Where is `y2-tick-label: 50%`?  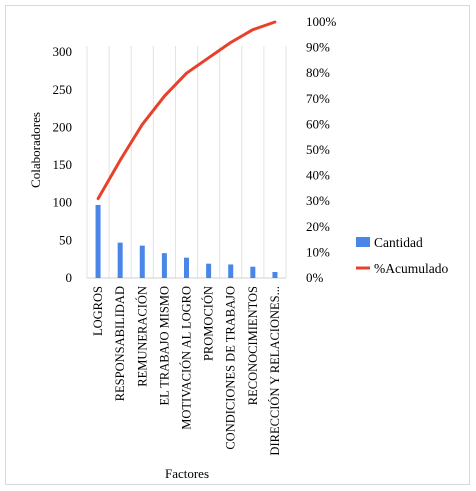
y2-tick-label: 50% is located at coordinates (318, 149).